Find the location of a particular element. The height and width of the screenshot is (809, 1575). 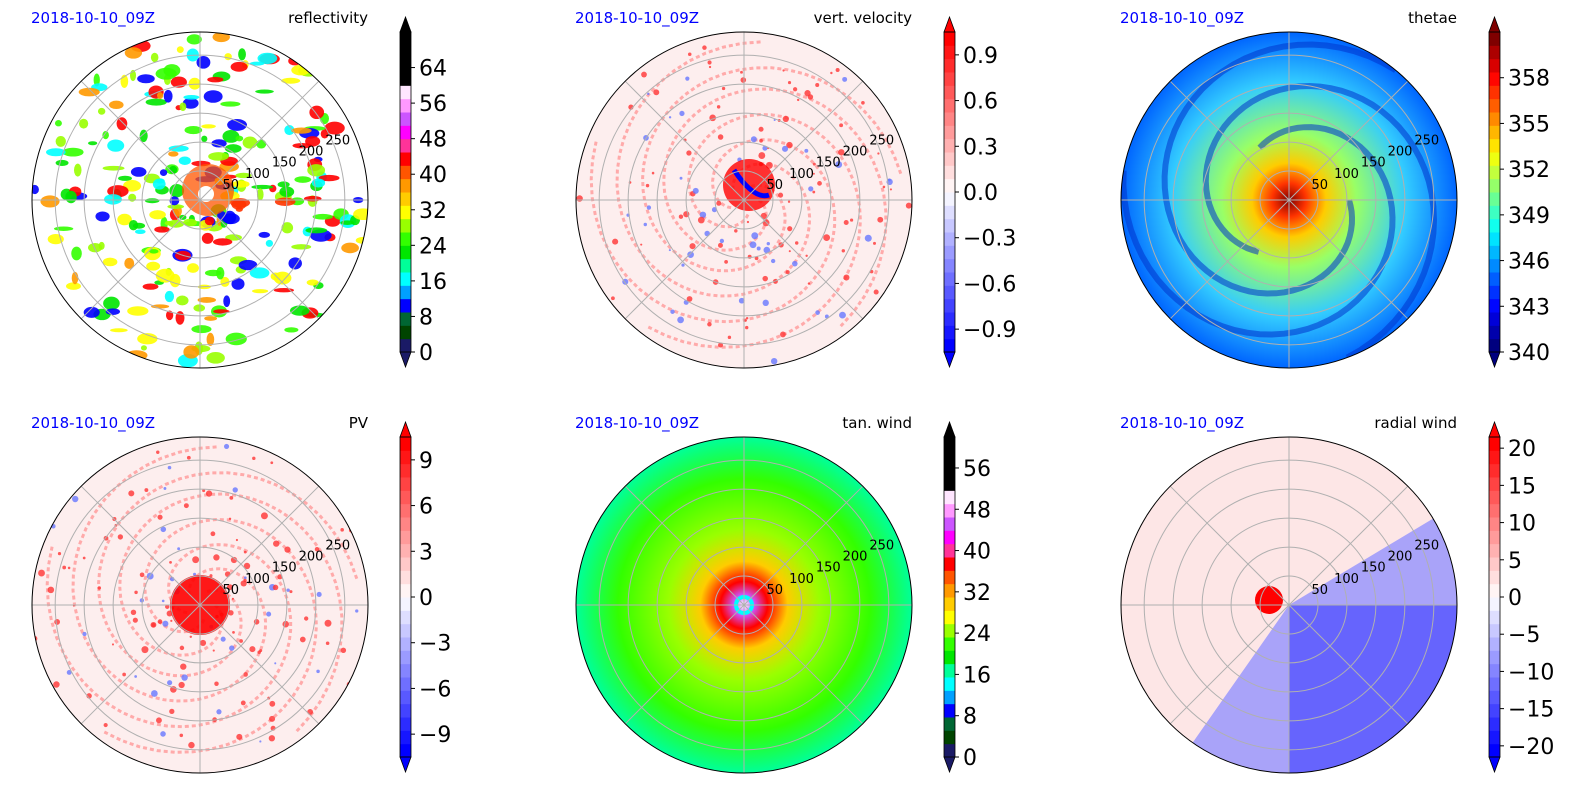

colorbar-tick-label: −0.3 is located at coordinates (989, 239).